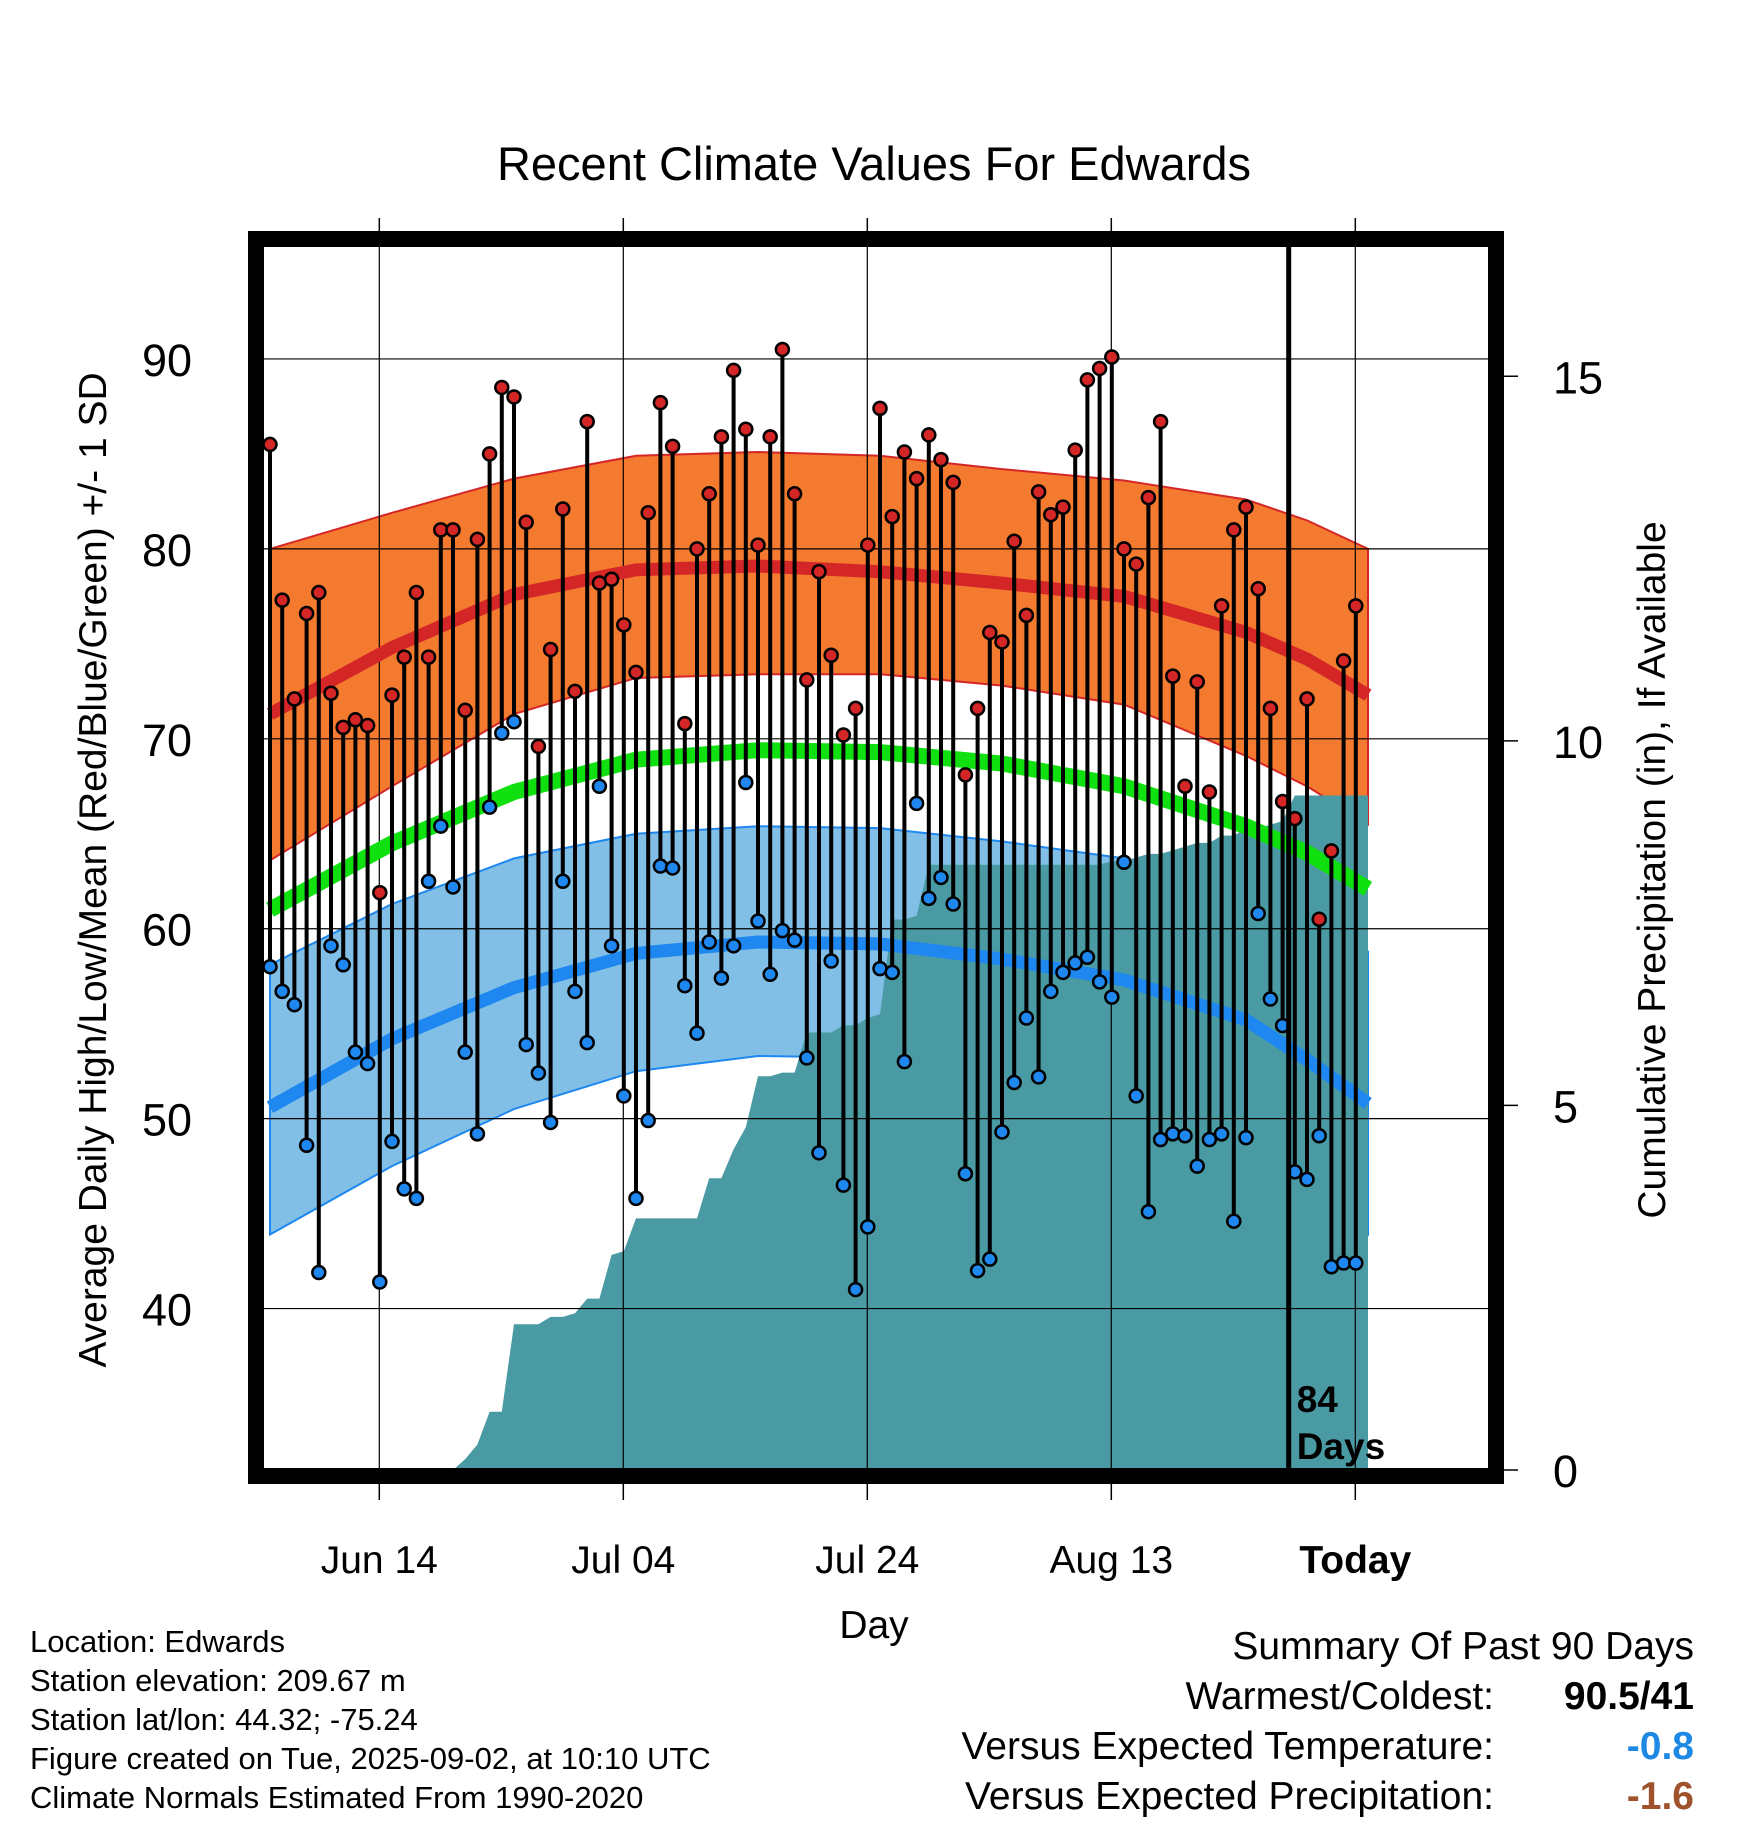 The height and width of the screenshot is (1828, 1748). What do you see at coordinates (1628, 1696) in the screenshot?
I see `warmest-coldest-value: 90.5/41` at bounding box center [1628, 1696].